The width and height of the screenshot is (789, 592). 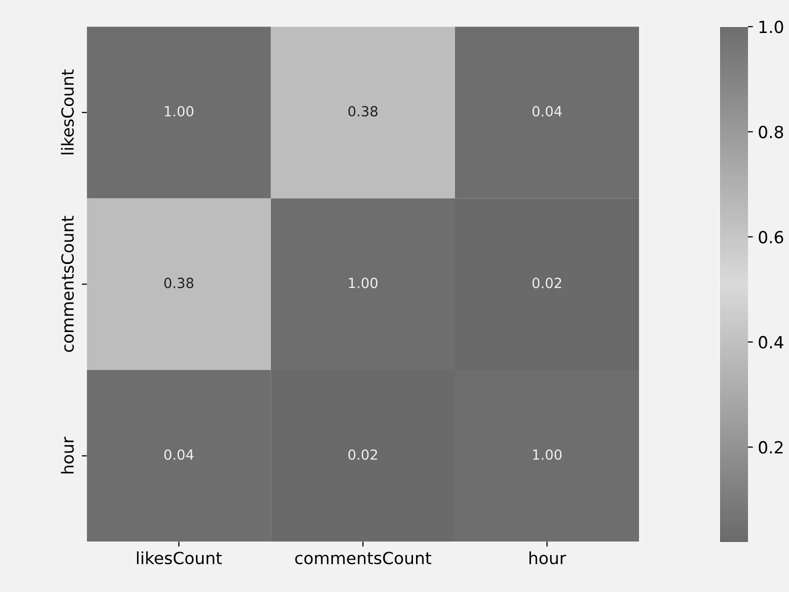 I want to click on color-bar-label: 0.8, so click(x=771, y=132).